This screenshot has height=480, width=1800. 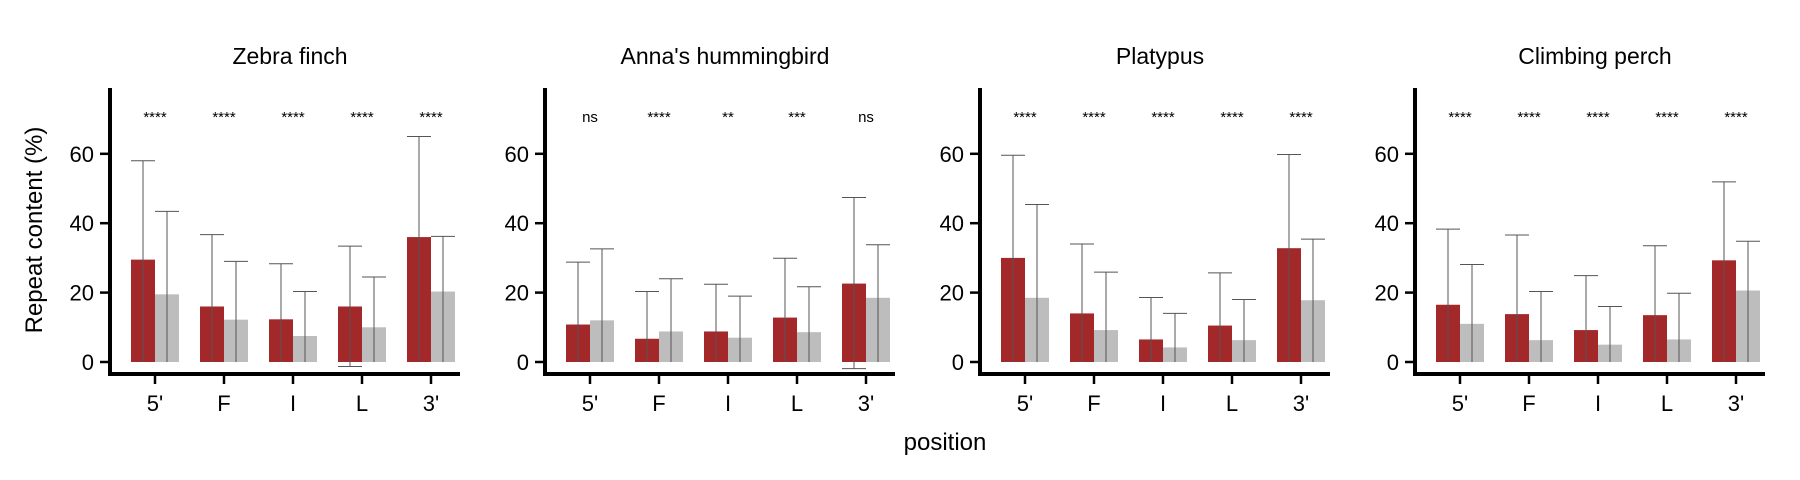 What do you see at coordinates (1594, 56) in the screenshot?
I see `panel-title: Climbing perch` at bounding box center [1594, 56].